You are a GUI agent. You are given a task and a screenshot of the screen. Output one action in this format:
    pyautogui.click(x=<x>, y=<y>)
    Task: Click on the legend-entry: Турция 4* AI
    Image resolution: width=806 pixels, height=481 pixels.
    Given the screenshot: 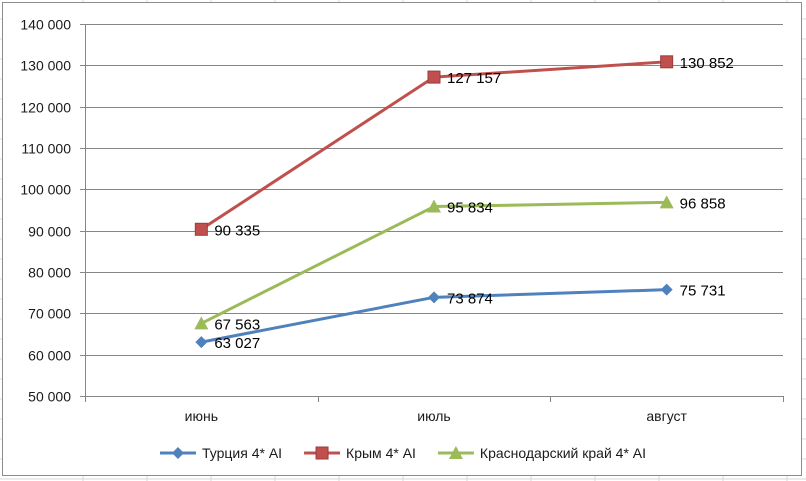 What is the action you would take?
    pyautogui.click(x=220, y=453)
    